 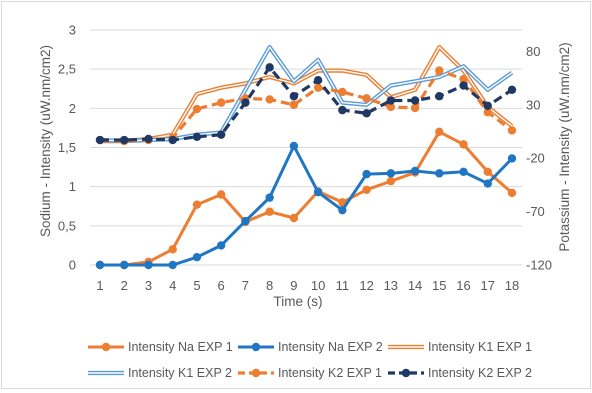 What do you see at coordinates (343, 285) in the screenshot?
I see `x-tick-label: 11` at bounding box center [343, 285].